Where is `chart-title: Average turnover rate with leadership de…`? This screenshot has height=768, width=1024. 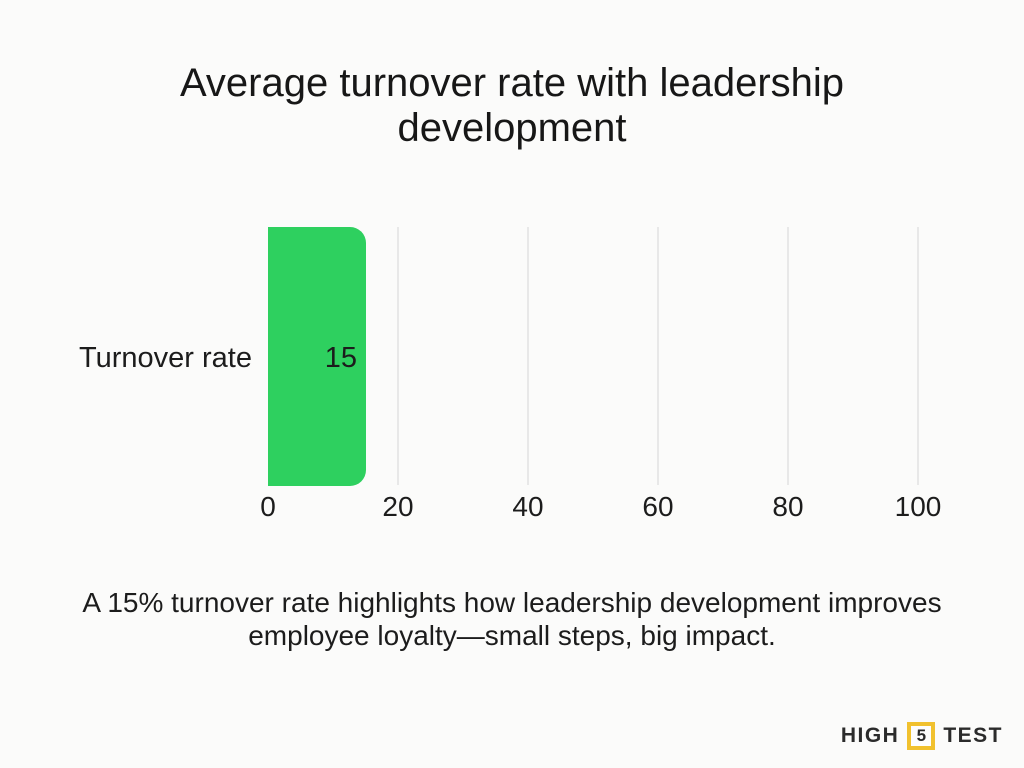 chart-title: Average turnover rate with leadership de… is located at coordinates (512, 105).